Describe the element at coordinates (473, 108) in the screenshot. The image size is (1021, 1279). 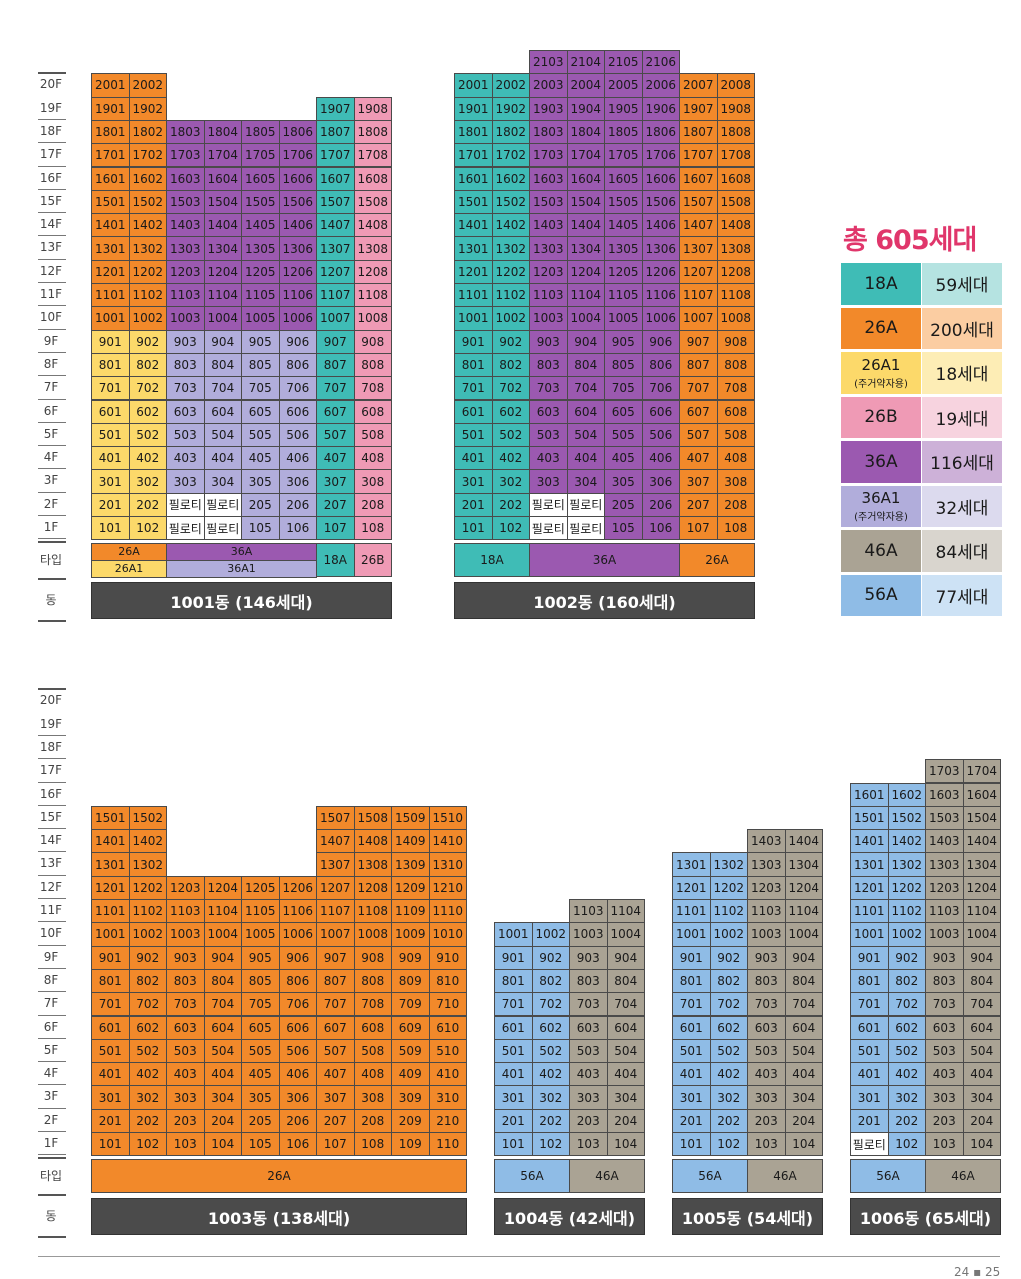
I see `unit-1901: 1901` at that location.